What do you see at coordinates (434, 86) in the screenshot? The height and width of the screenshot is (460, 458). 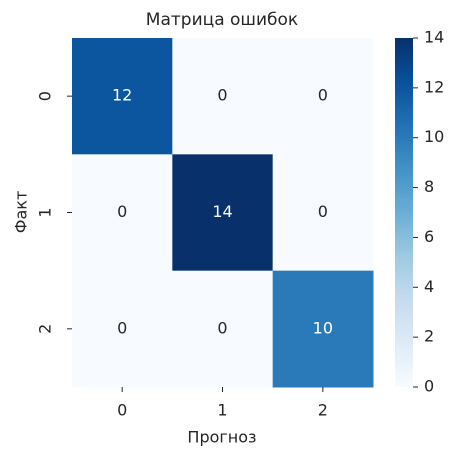 I see `colorbar-tick-label: 12` at bounding box center [434, 86].